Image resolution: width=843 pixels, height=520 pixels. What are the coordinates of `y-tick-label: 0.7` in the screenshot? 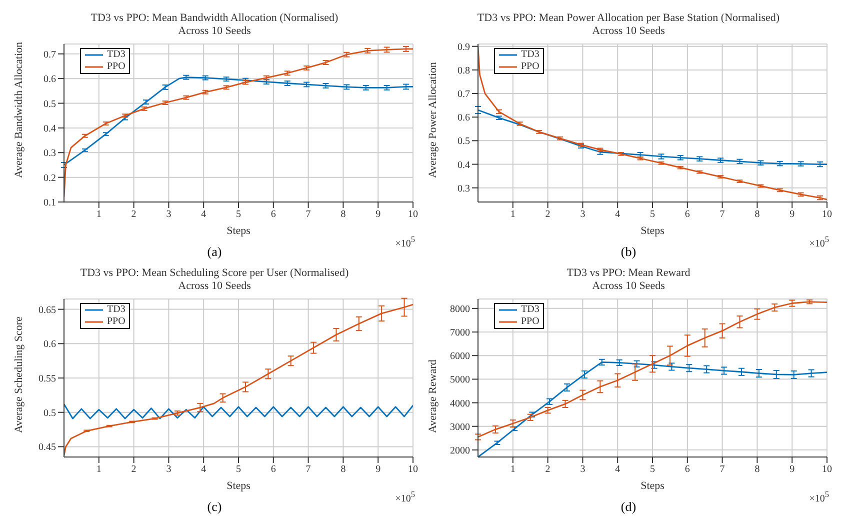 It's located at (464, 94).